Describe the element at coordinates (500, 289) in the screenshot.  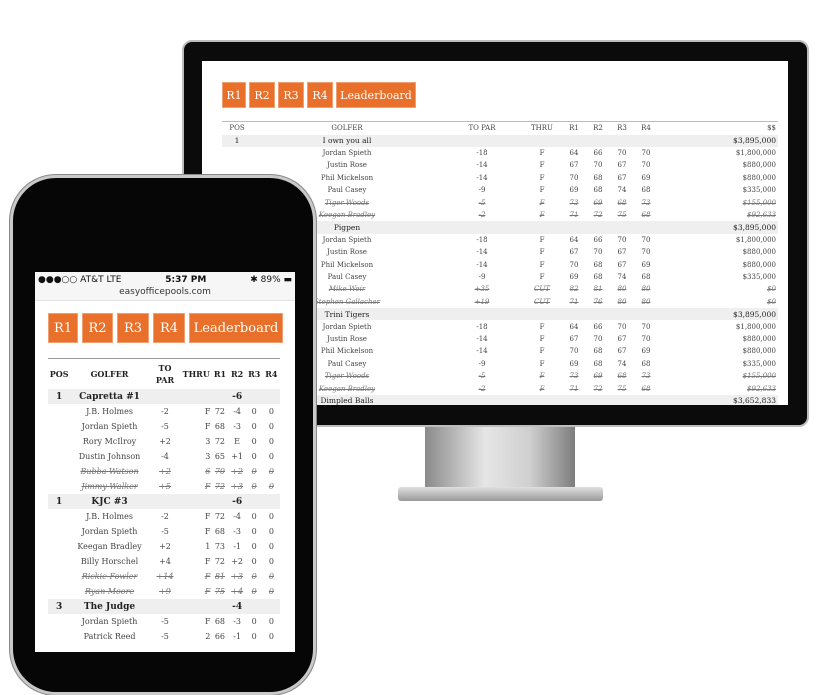
I see `golfer-row: Mike Weir +35 CUT 82 81 80 80 $0` at that location.